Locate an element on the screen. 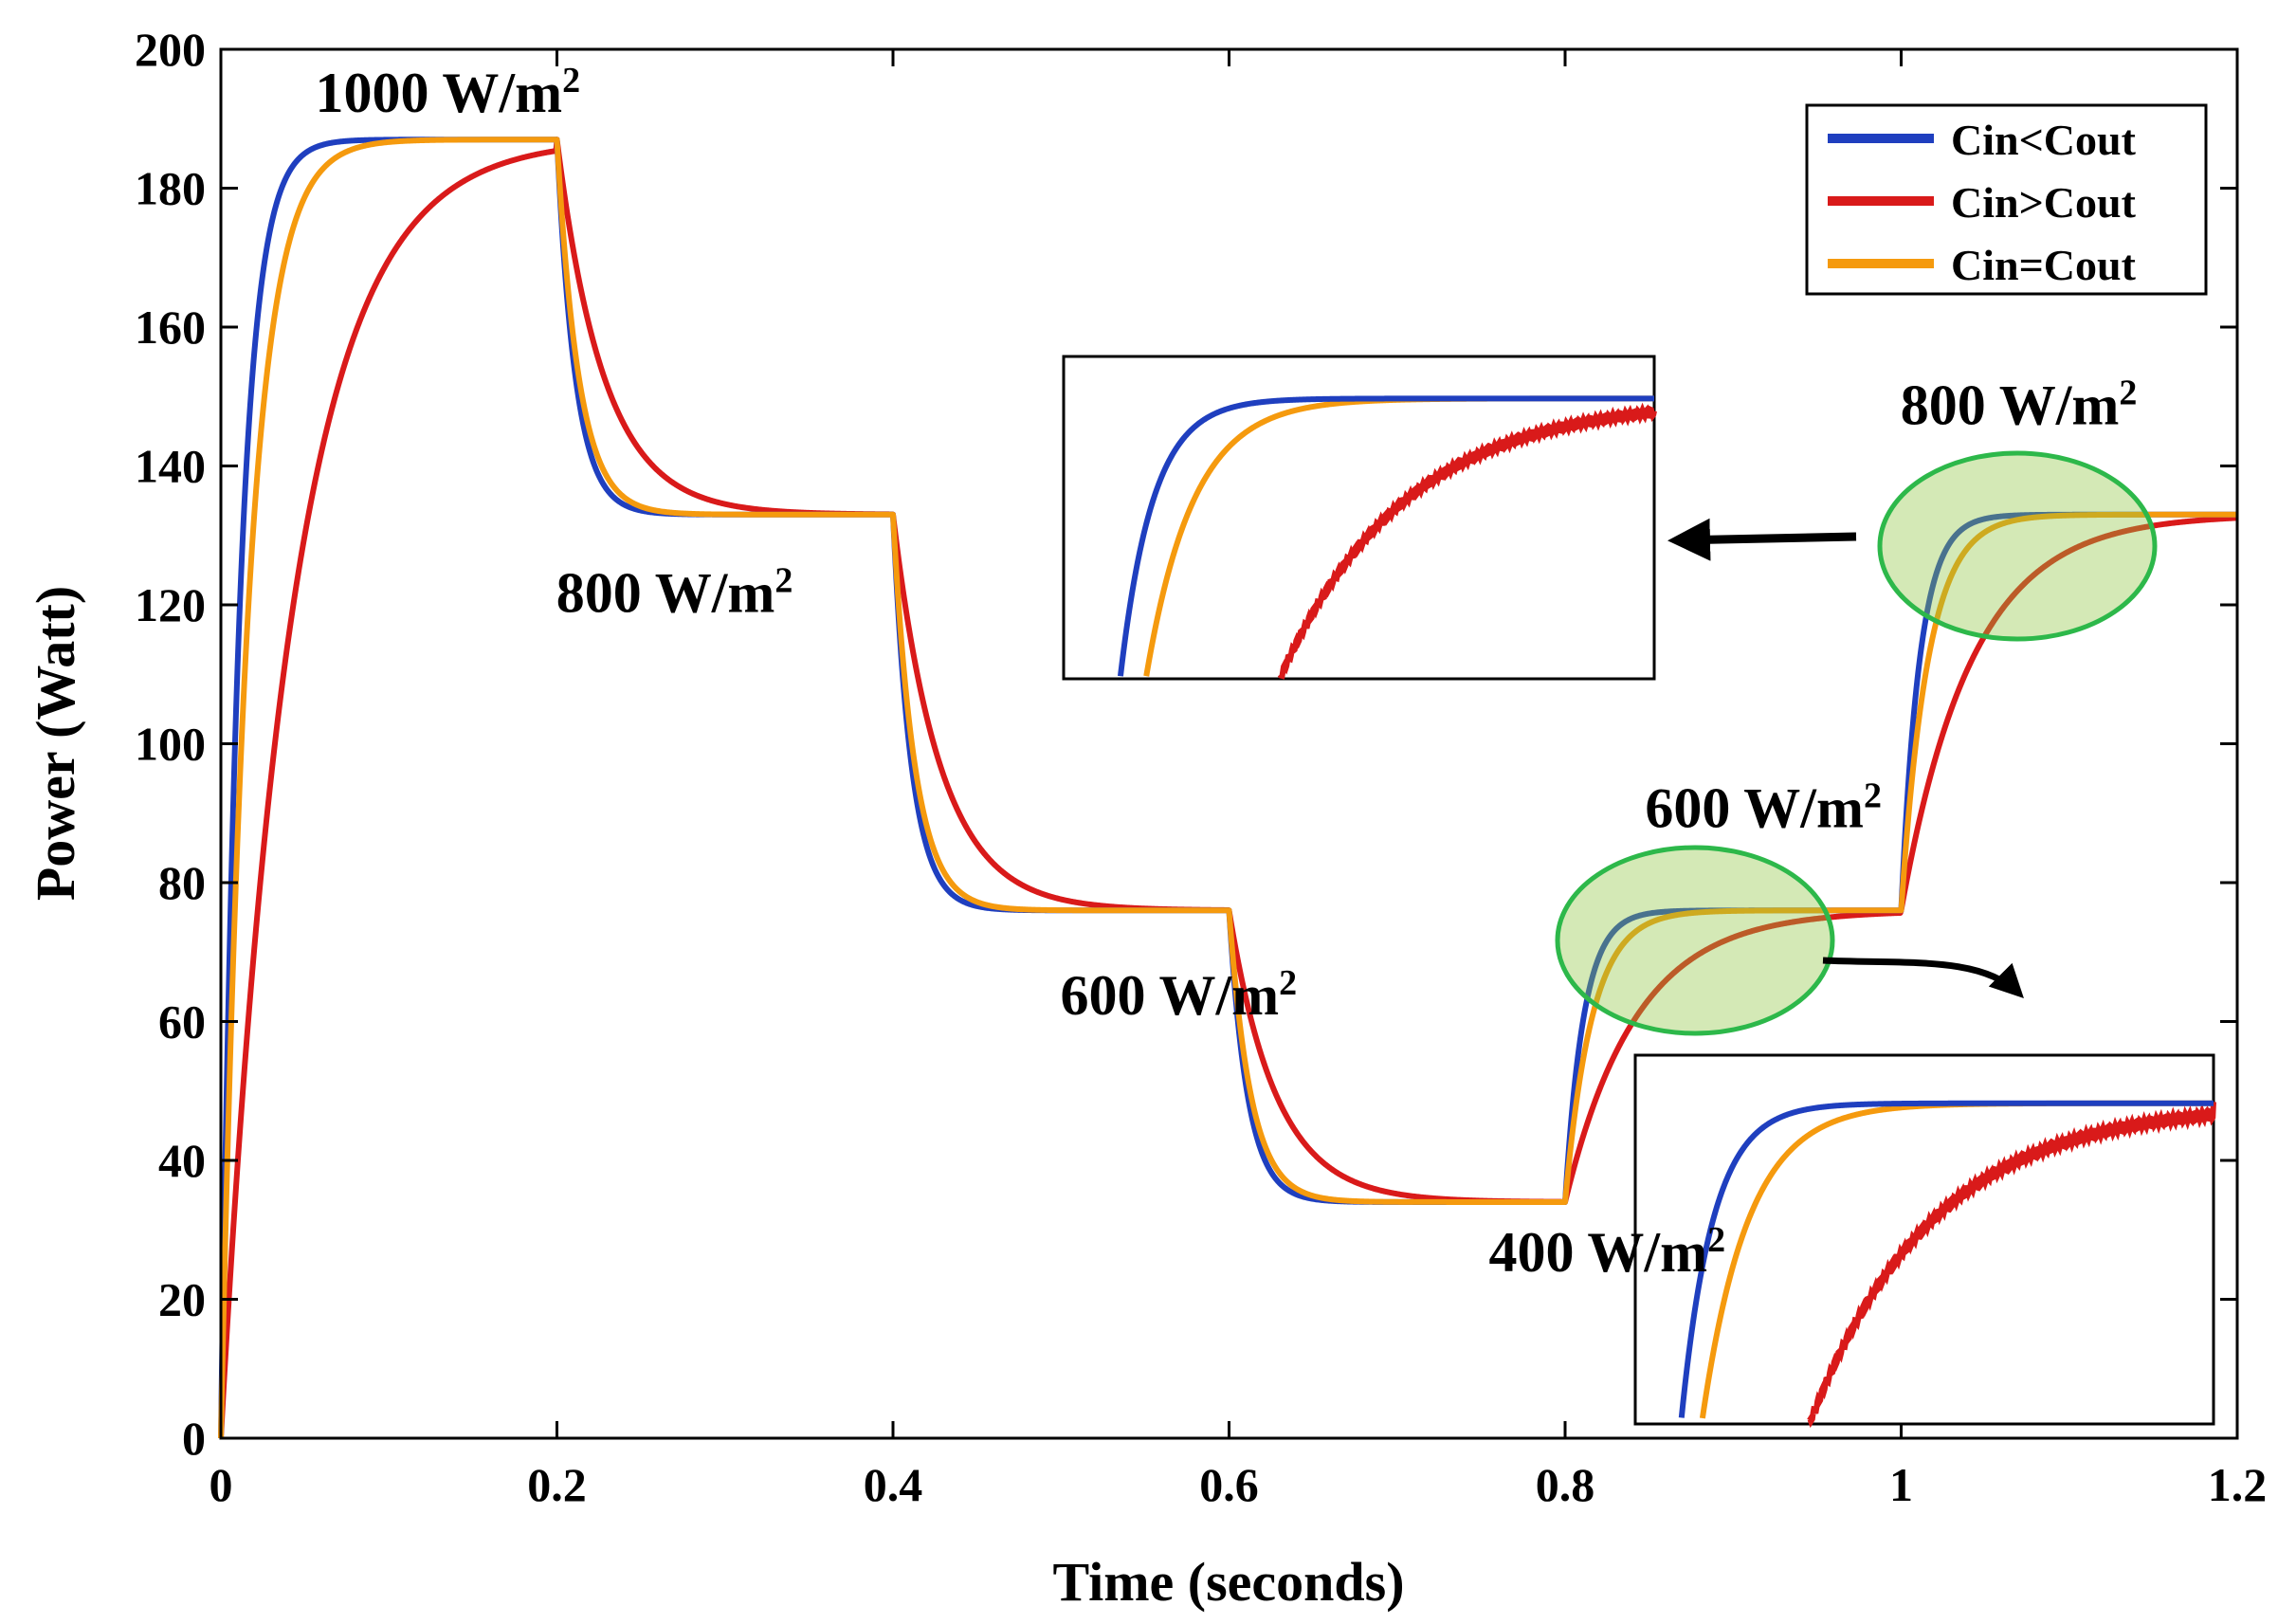 This screenshot has height=1624, width=2296. inset-800-series is located at coordinates (1387, 537).